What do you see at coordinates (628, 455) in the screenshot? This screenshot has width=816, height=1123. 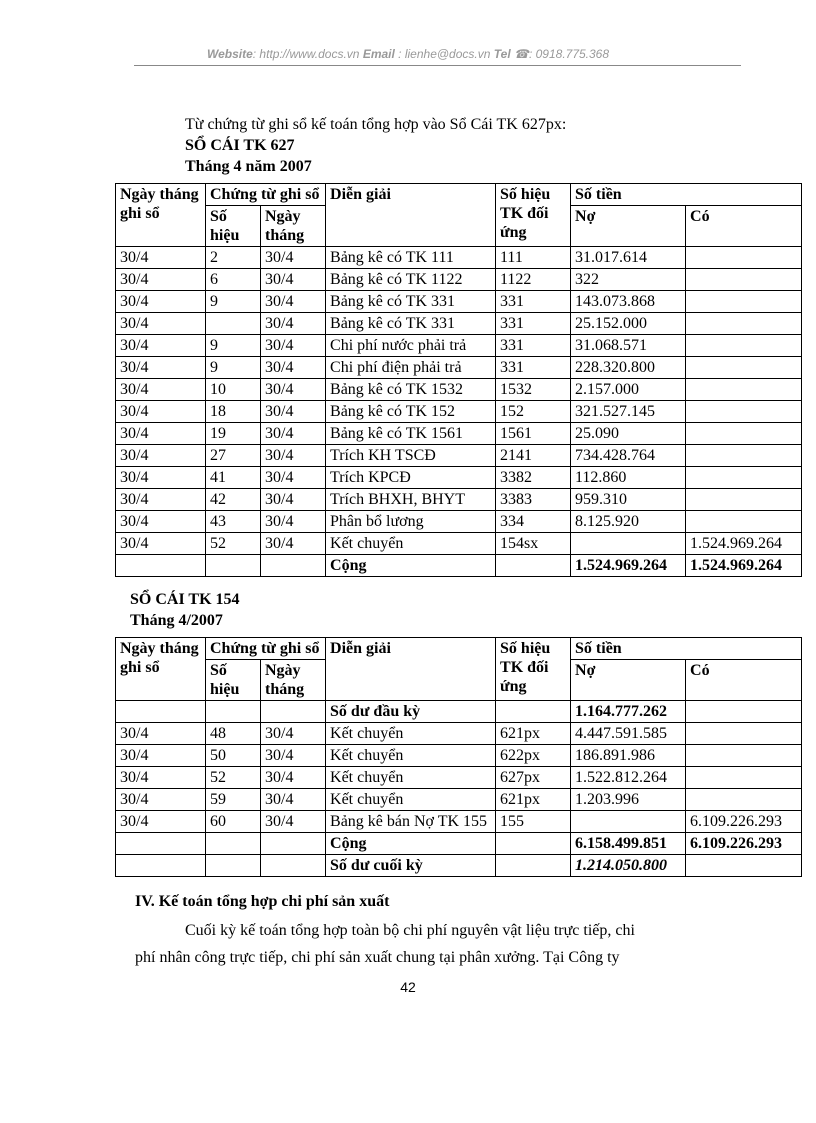 I see `debit-cell: 734.428.764` at bounding box center [628, 455].